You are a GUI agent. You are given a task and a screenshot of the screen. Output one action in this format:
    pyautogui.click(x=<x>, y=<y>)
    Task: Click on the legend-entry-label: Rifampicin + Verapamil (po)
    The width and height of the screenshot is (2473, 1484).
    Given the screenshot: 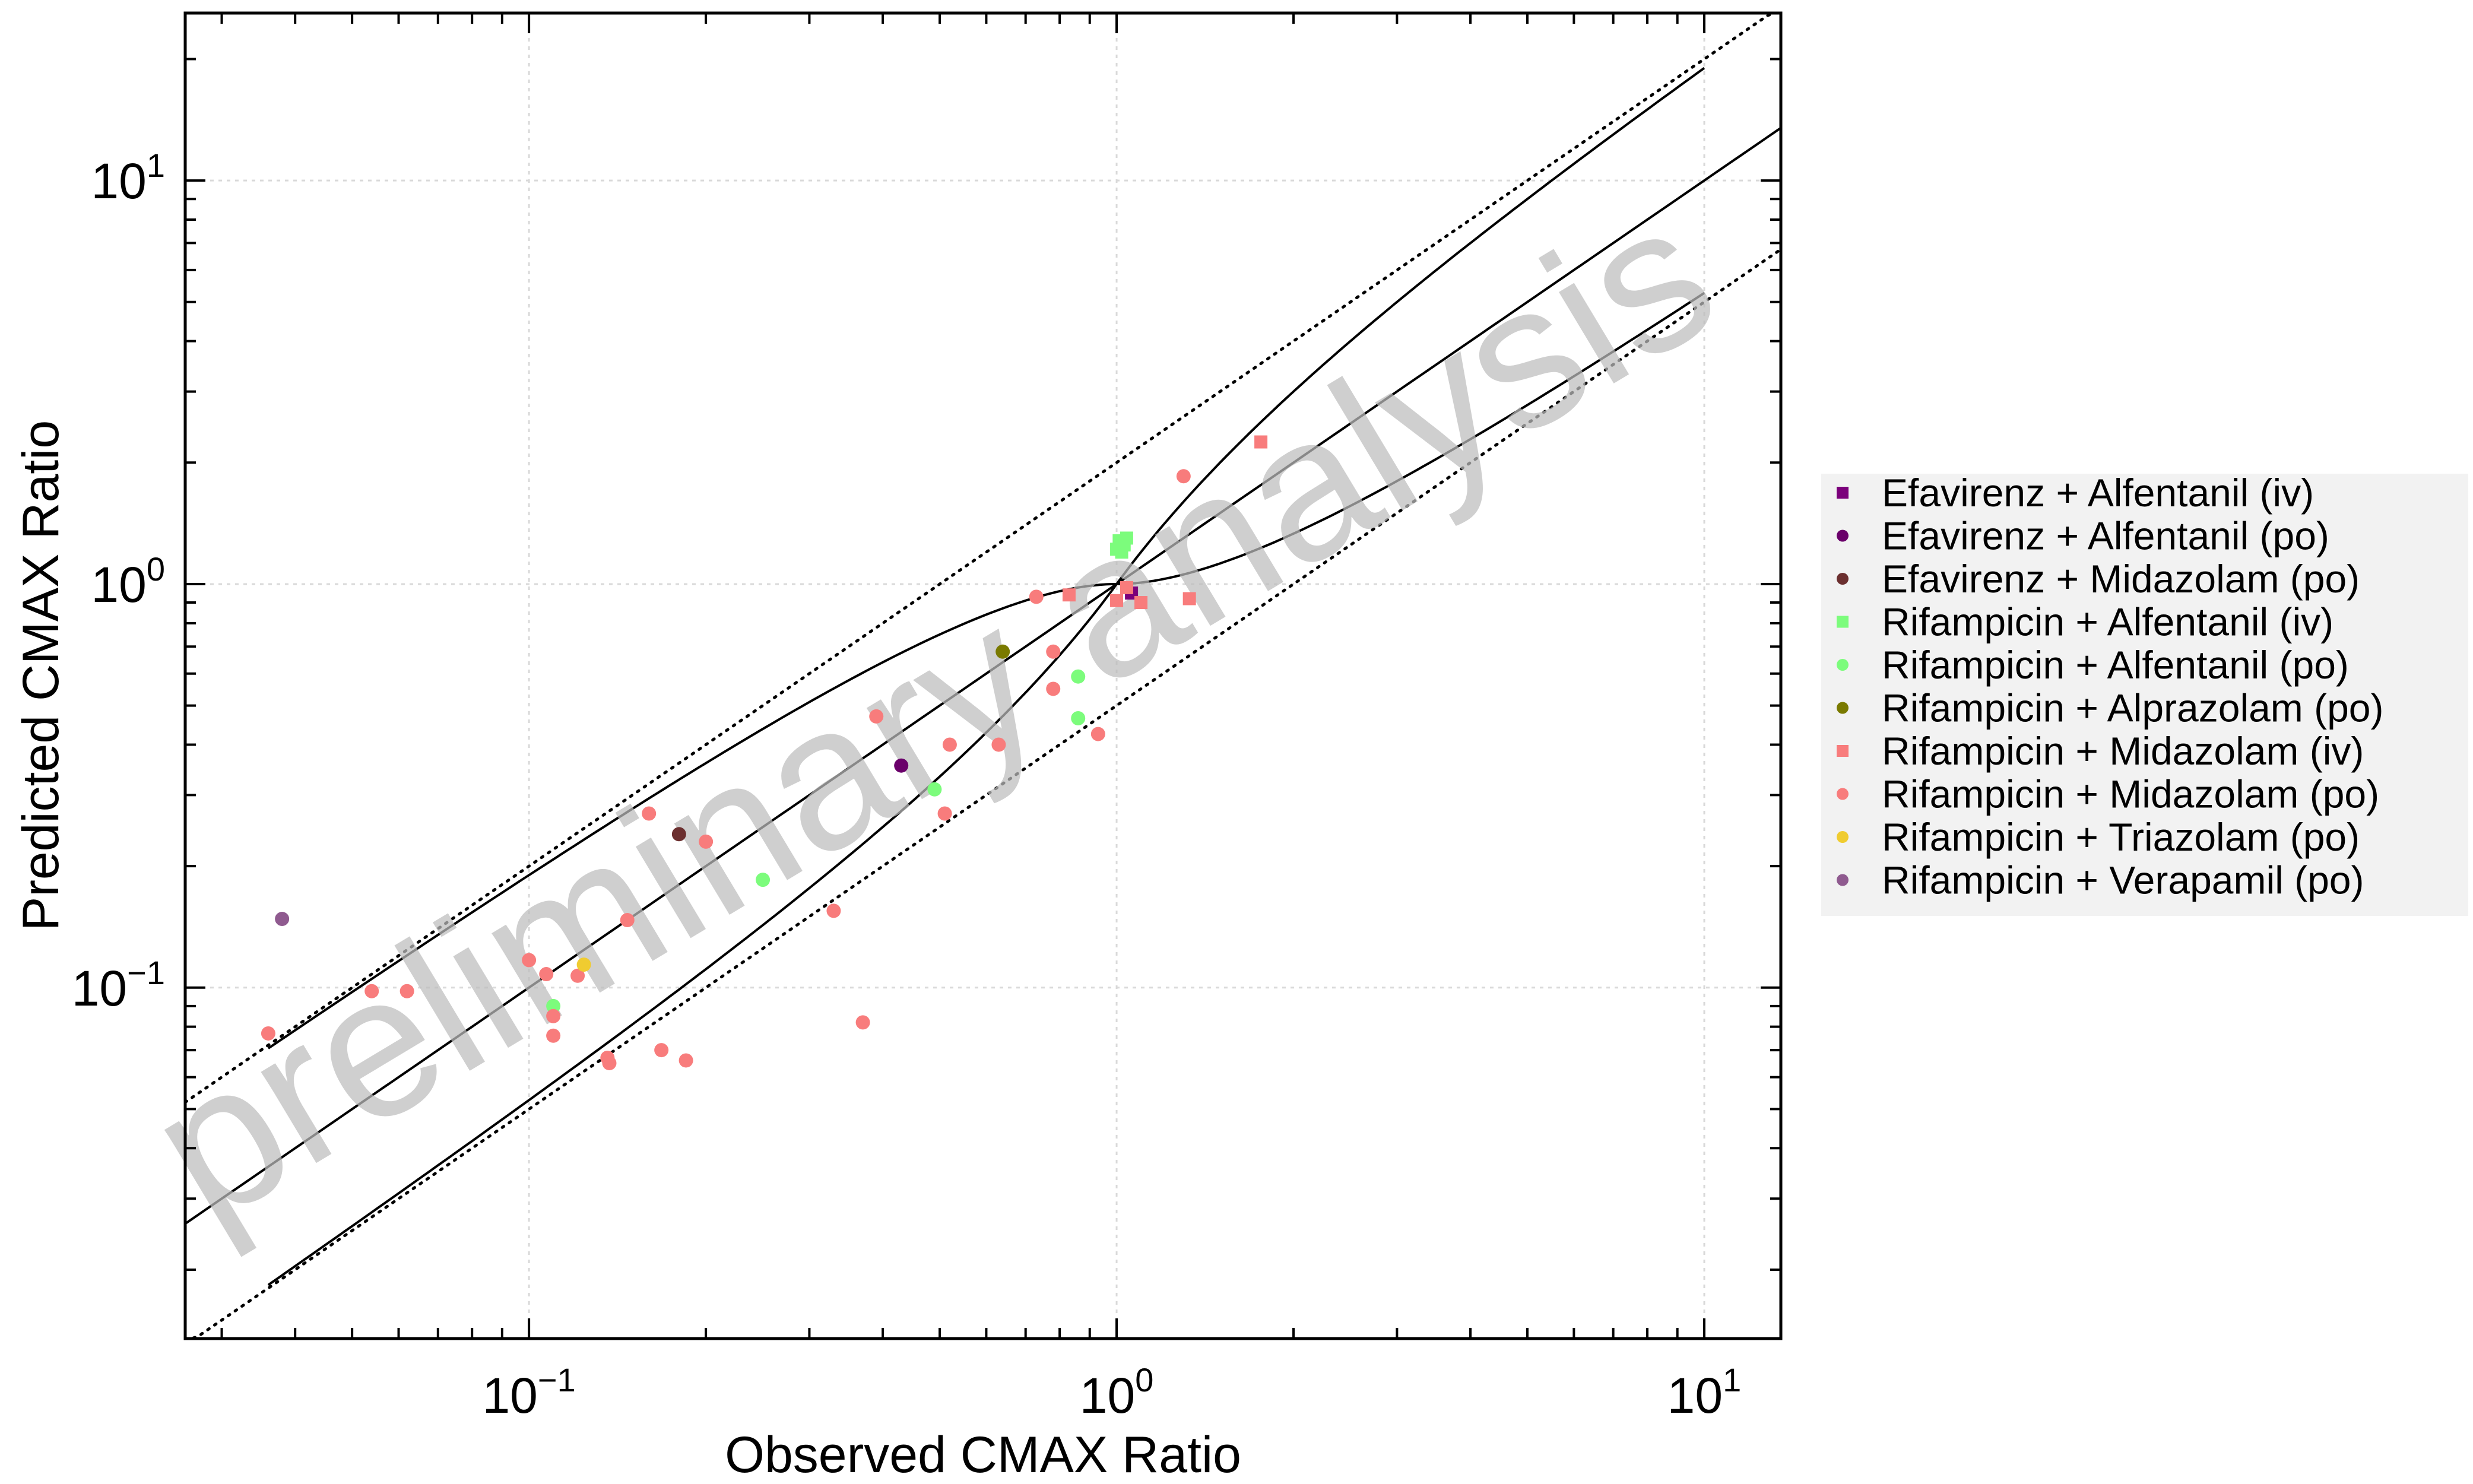 What is the action you would take?
    pyautogui.click(x=2123, y=880)
    